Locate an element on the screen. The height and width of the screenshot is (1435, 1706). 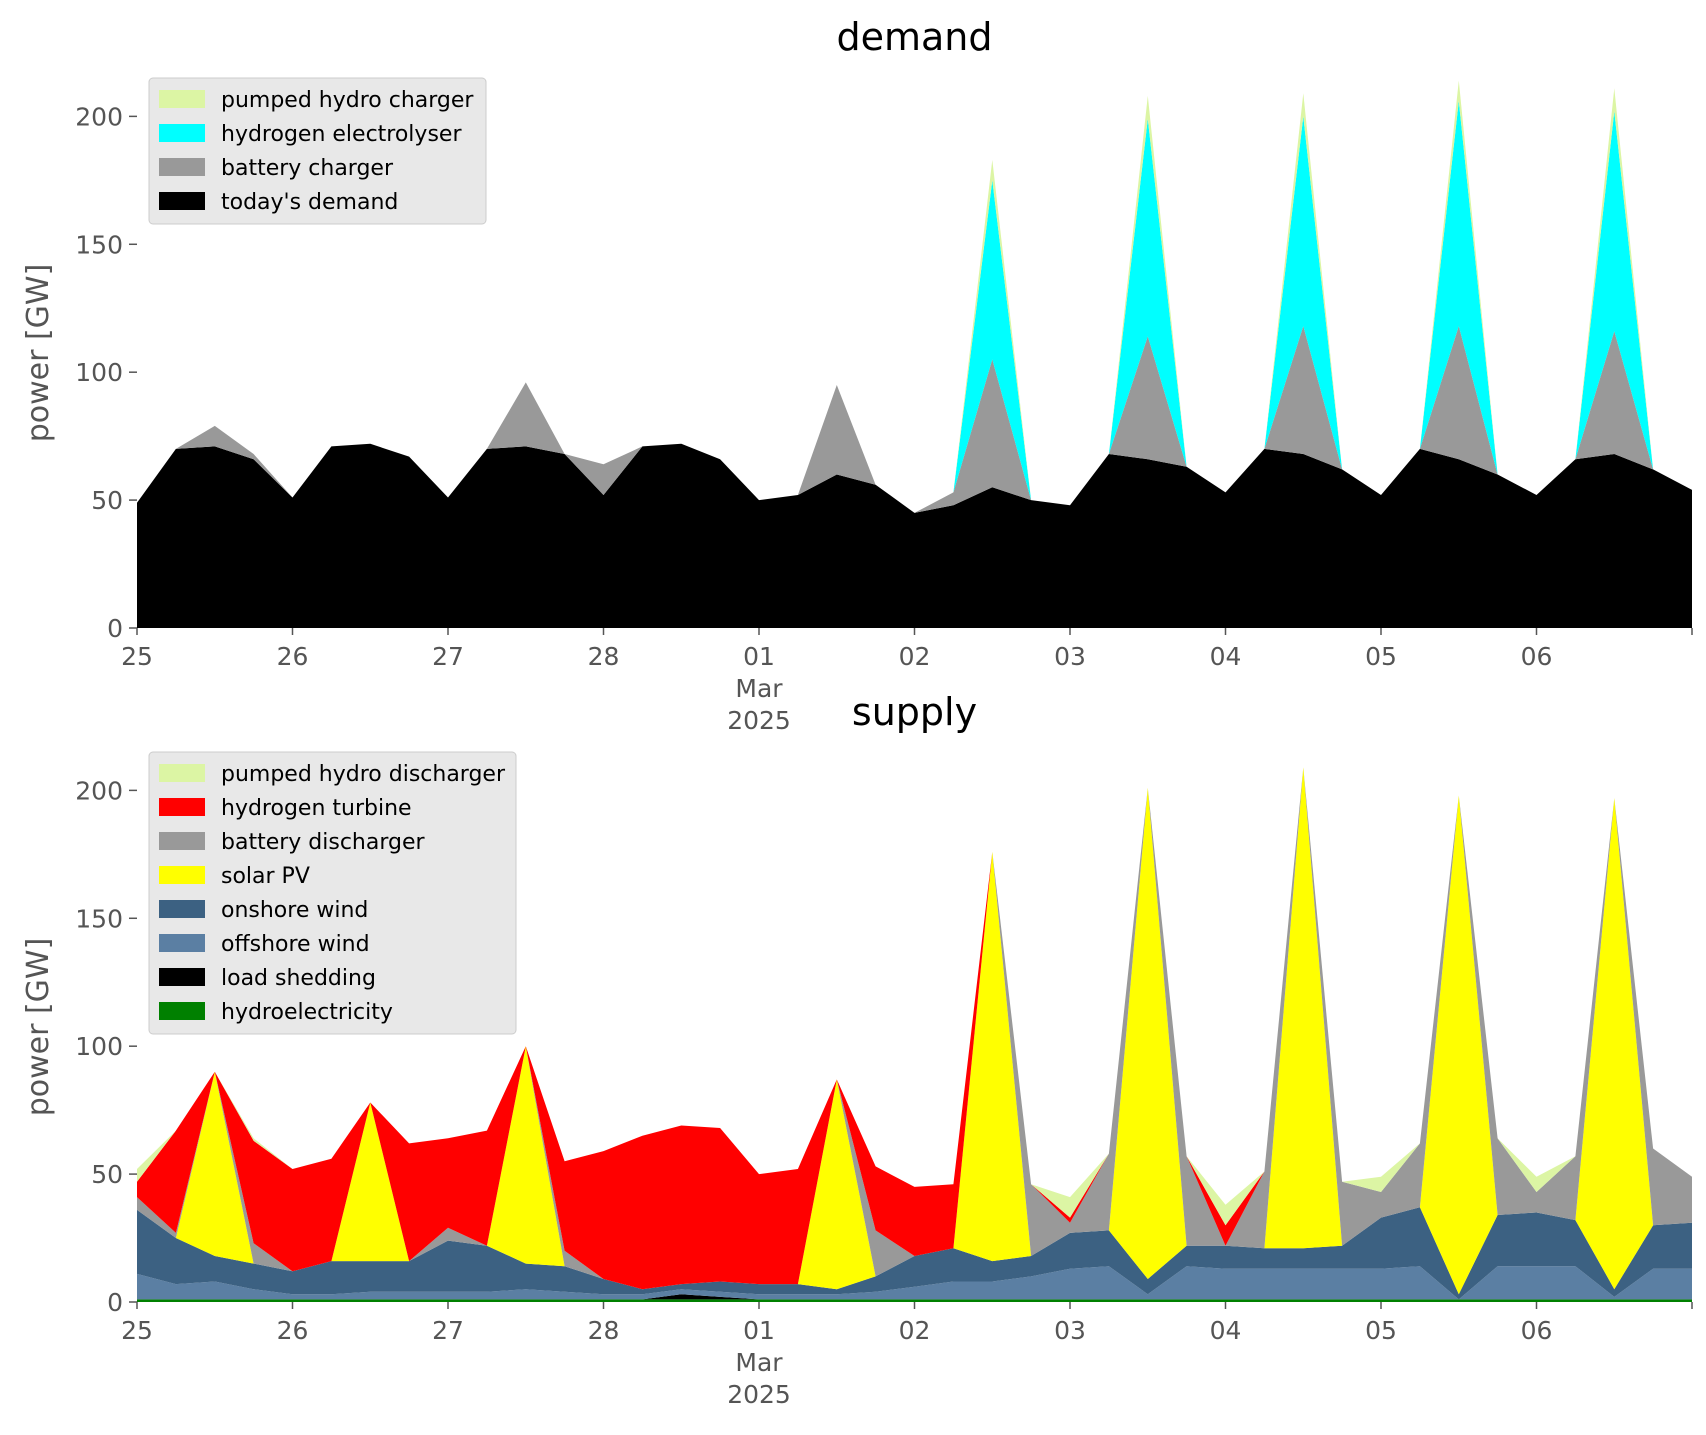
demand-x-tick-label: 05 is located at coordinates (1381, 656).